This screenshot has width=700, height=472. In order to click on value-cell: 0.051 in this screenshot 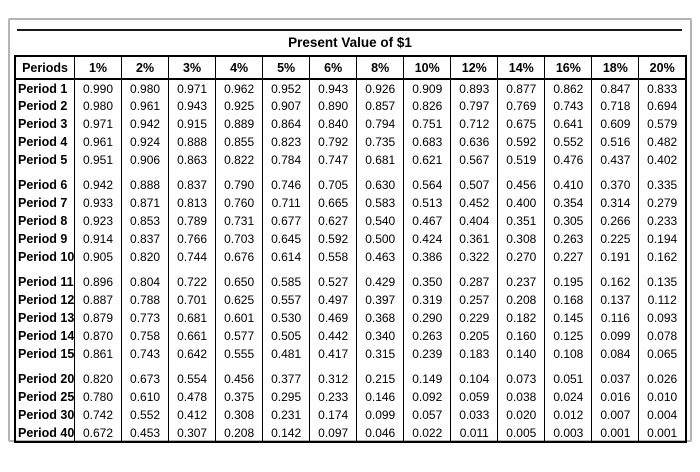, I will do `click(568, 379)`.